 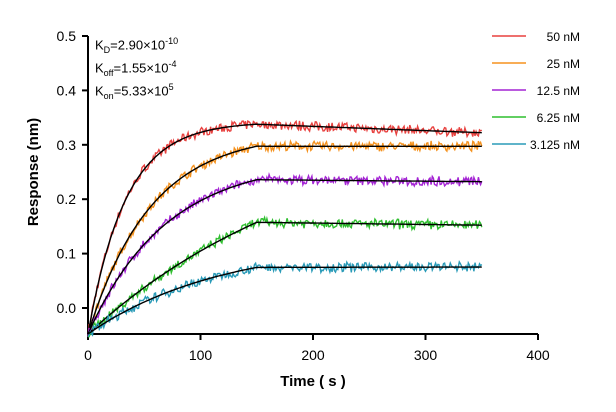 What do you see at coordinates (108, 95) in the screenshot?
I see `kon-subscript: on` at bounding box center [108, 95].